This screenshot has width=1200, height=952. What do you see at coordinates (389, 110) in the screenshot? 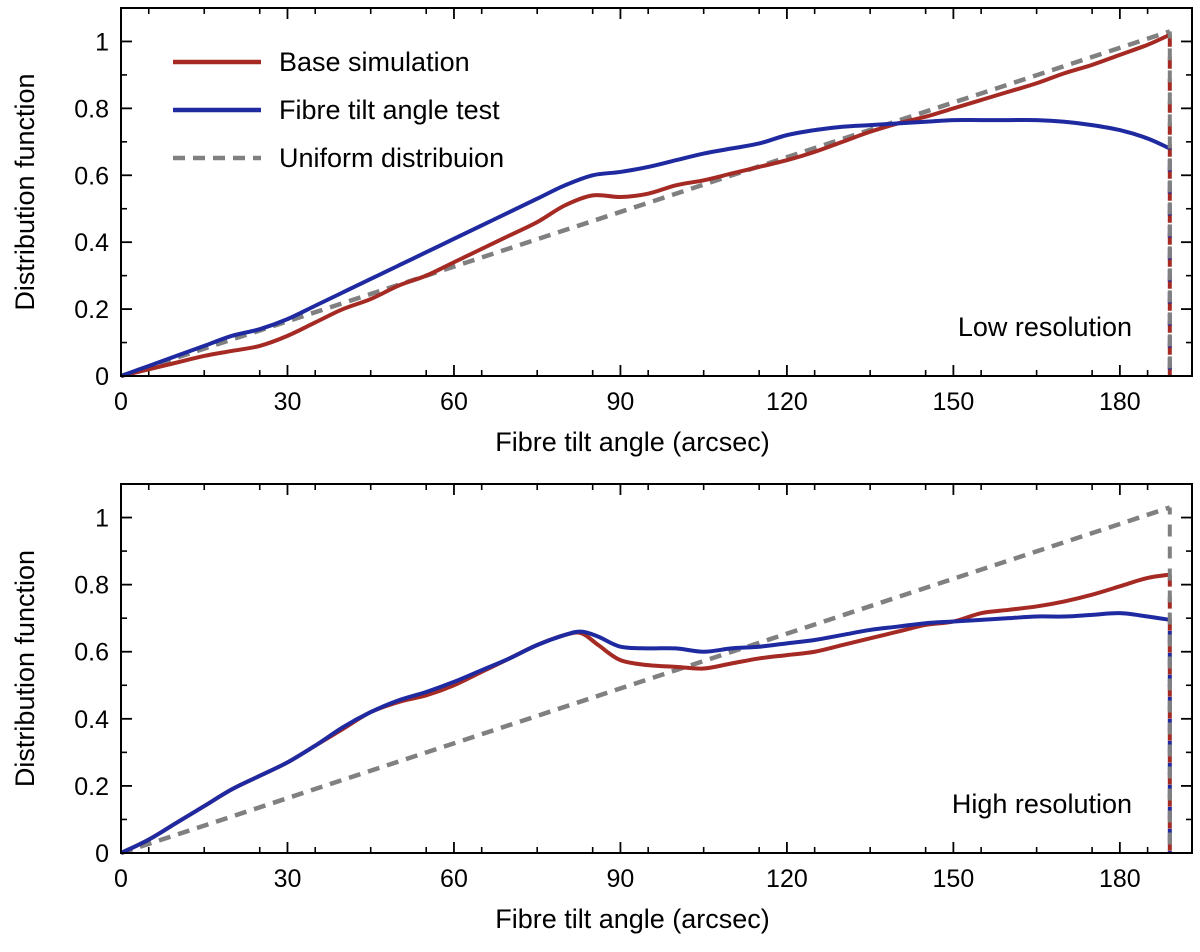
I see `legend-label: Fibre tilt angle test` at bounding box center [389, 110].